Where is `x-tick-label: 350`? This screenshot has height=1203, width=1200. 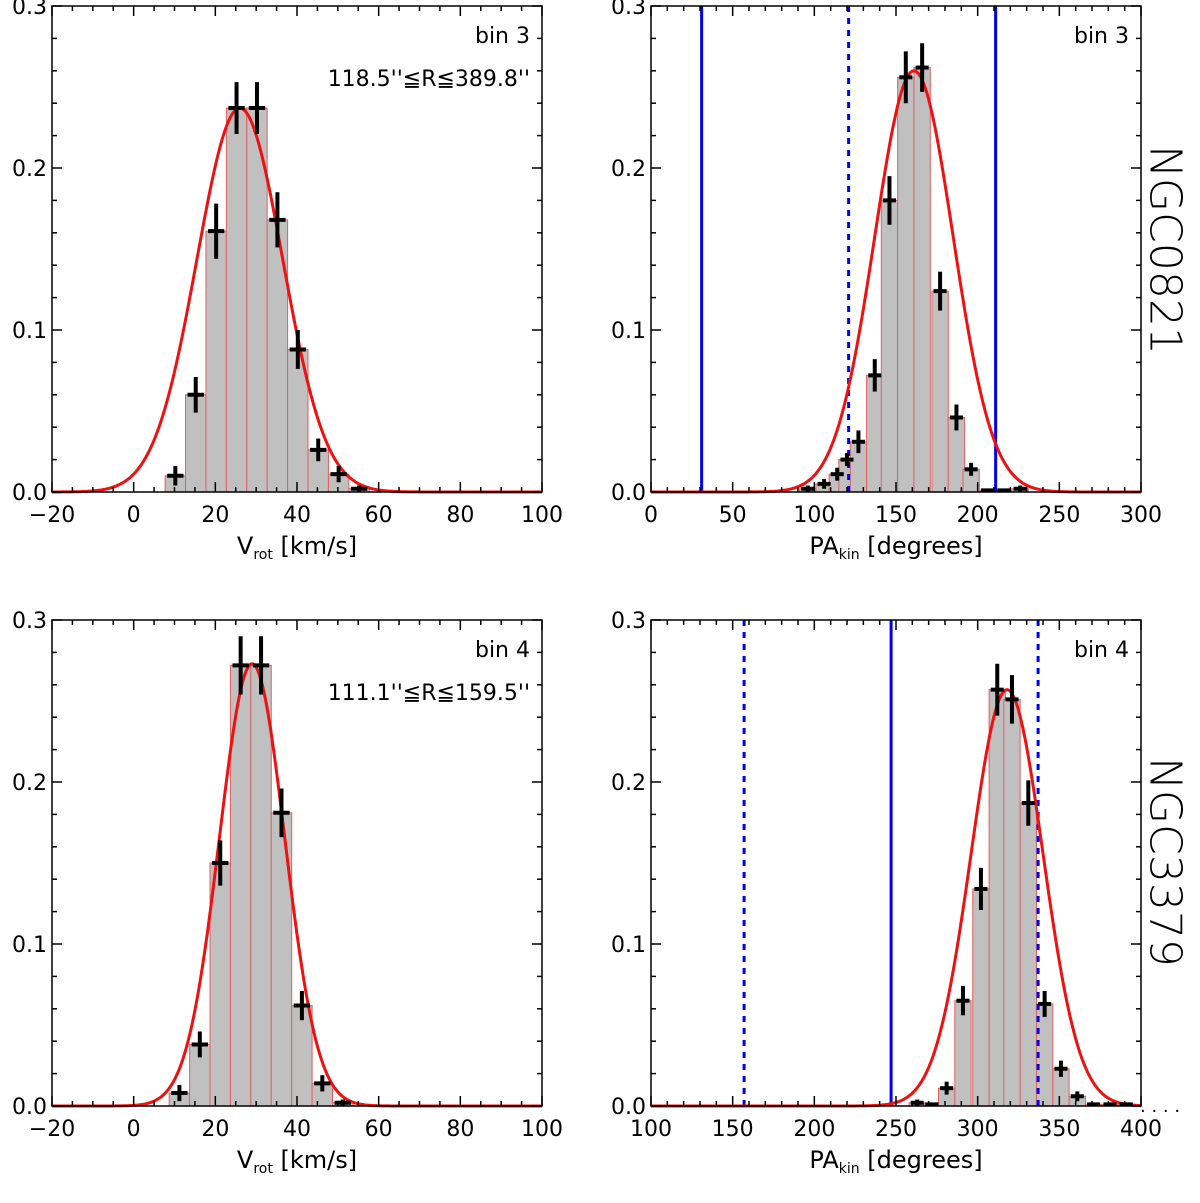 x-tick-label: 350 is located at coordinates (1059, 1129).